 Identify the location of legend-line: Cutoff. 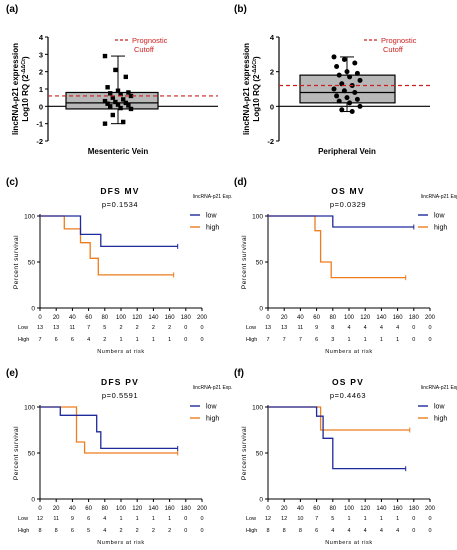
(144, 49).